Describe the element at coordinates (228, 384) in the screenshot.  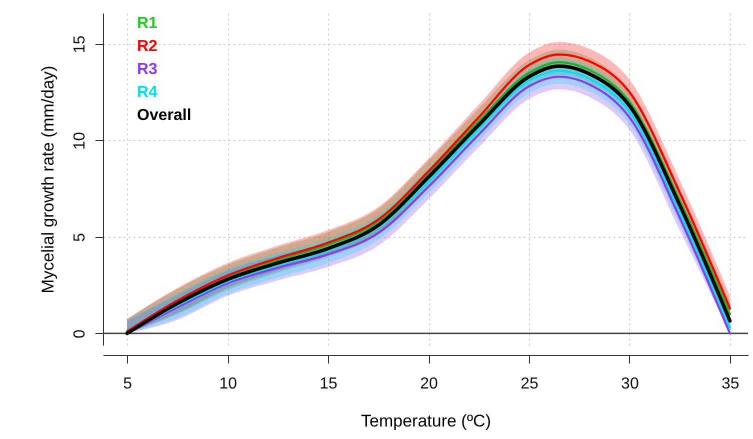
I see `x-tick-label: 10` at that location.